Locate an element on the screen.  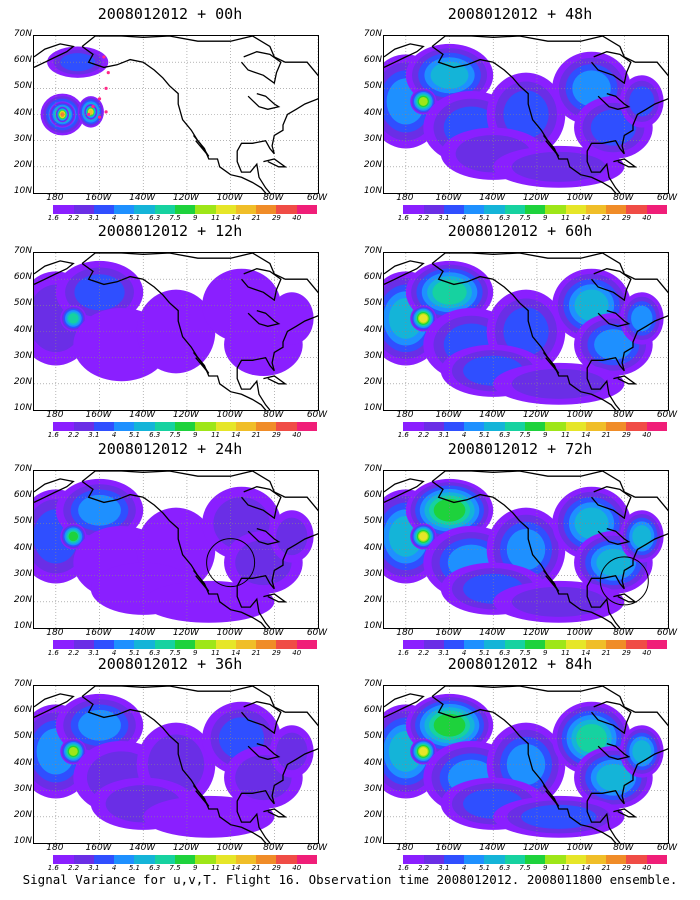
lon-tick-label: 180 is located at coordinates (55, 415).